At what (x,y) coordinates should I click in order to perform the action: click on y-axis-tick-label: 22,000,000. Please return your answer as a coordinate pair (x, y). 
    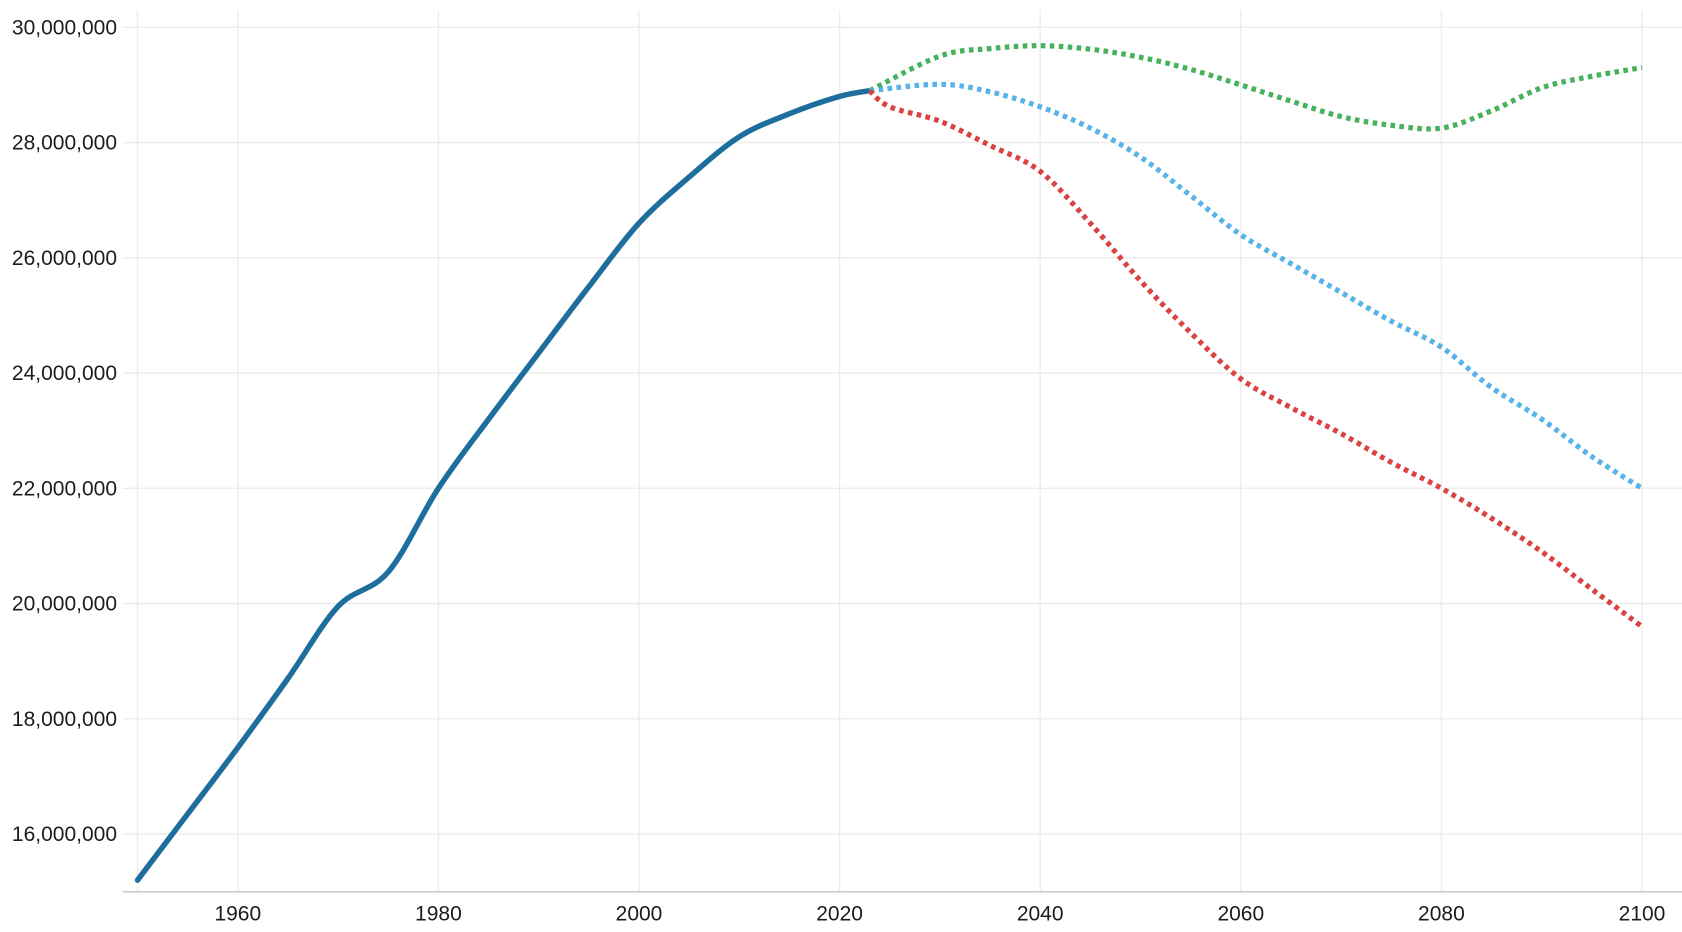
    Looking at the image, I should click on (64, 488).